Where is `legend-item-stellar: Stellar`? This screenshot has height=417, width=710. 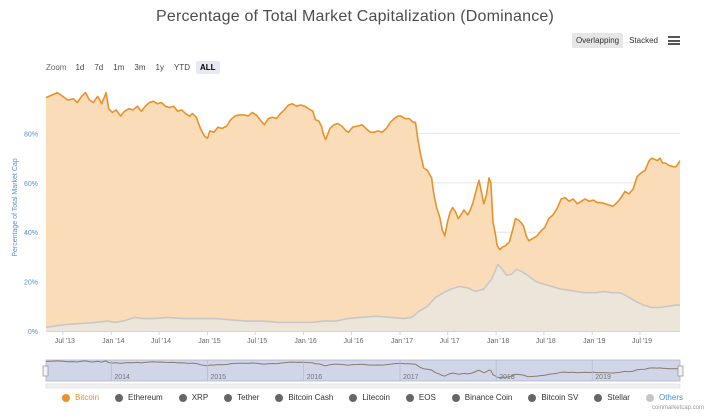
legend-item-stellar: Stellar is located at coordinates (612, 397).